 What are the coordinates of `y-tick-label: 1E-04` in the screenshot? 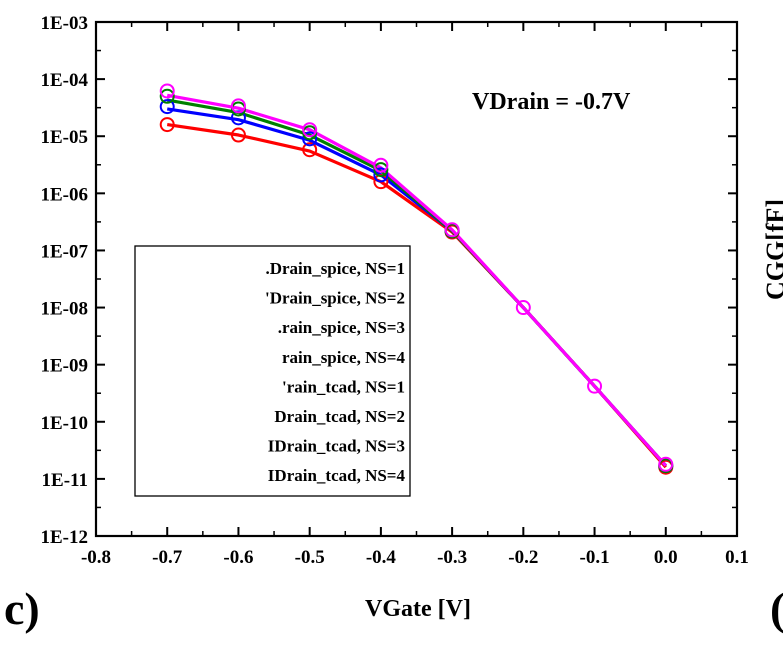 It's located at (65, 80).